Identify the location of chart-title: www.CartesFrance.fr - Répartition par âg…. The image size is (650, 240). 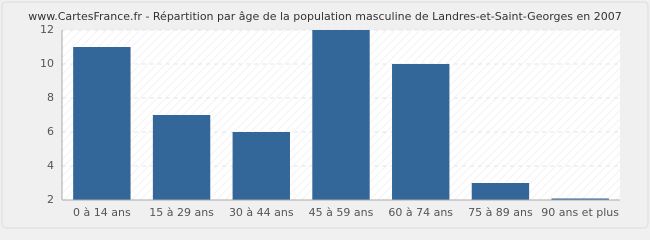
(324, 16).